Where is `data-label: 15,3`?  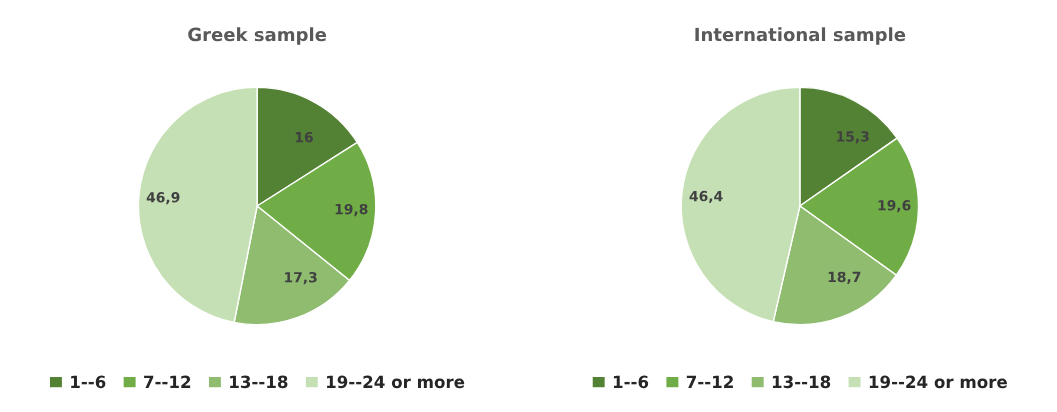 data-label: 15,3 is located at coordinates (853, 137).